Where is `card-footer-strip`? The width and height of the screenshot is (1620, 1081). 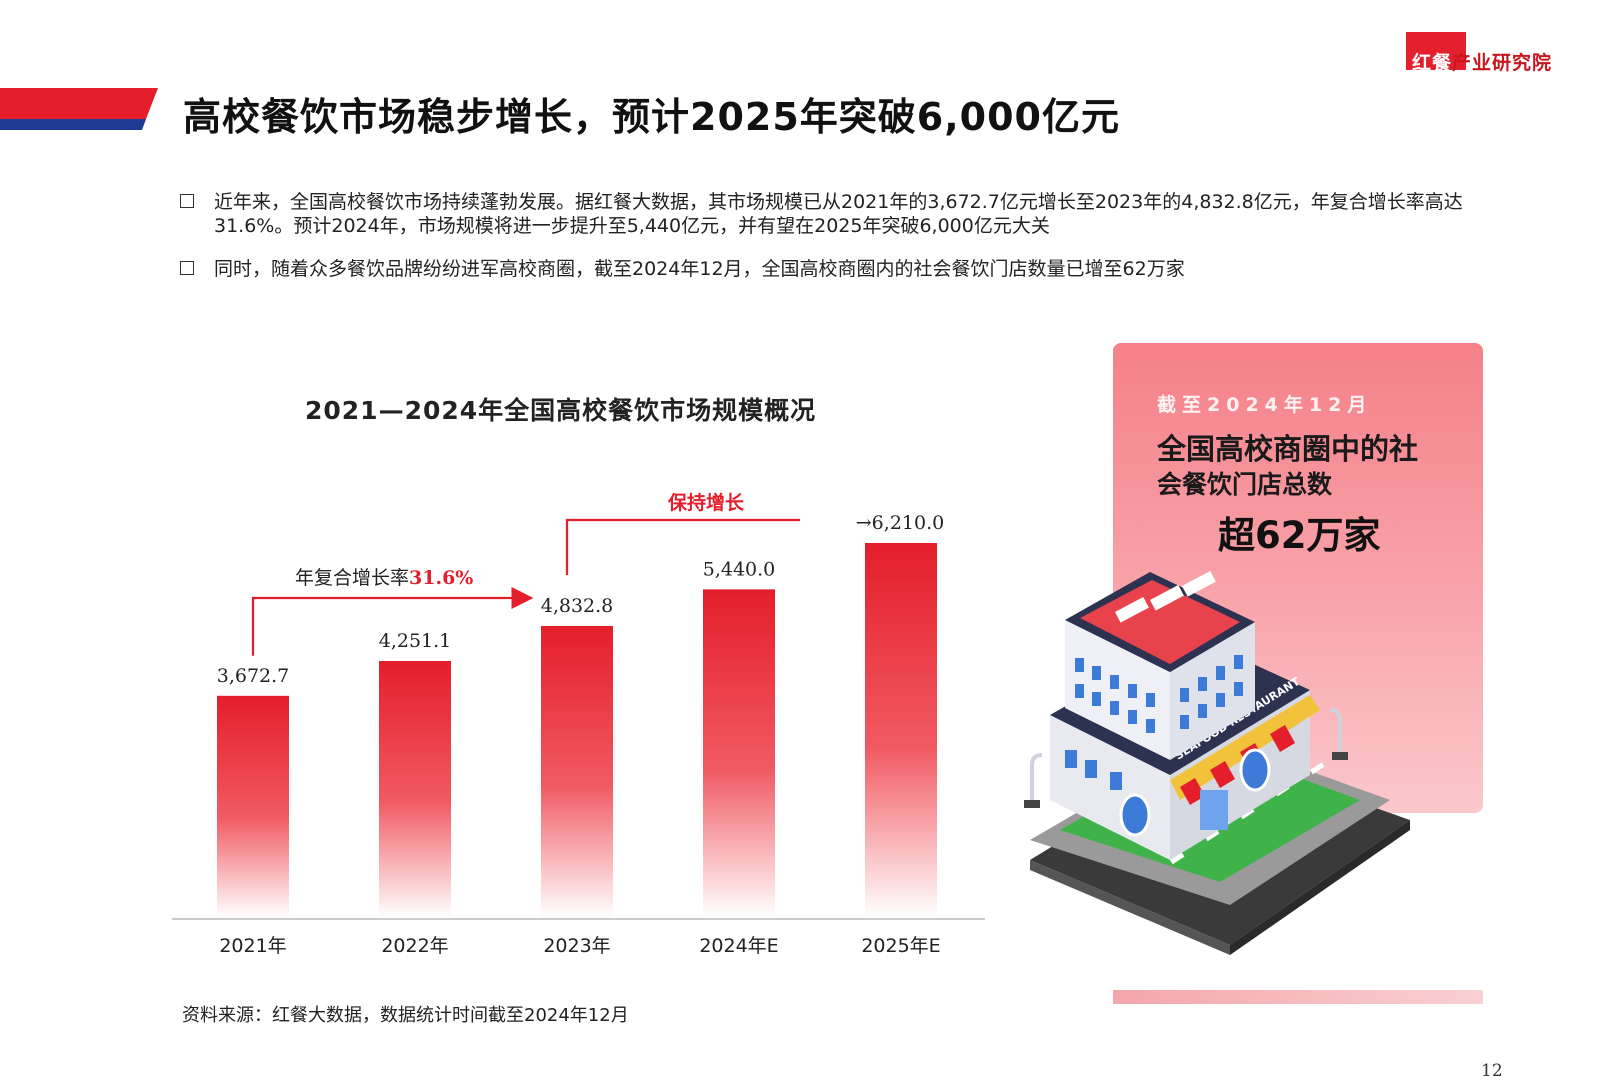
card-footer-strip is located at coordinates (1298, 997).